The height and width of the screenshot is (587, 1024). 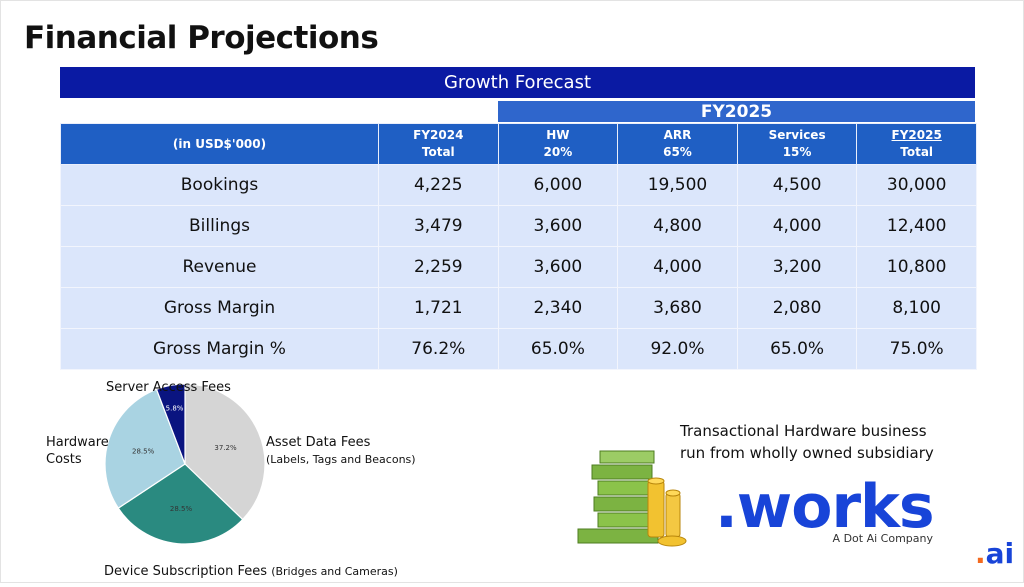 What do you see at coordinates (916, 308) in the screenshot?
I see `table-cell: 8,100` at bounding box center [916, 308].